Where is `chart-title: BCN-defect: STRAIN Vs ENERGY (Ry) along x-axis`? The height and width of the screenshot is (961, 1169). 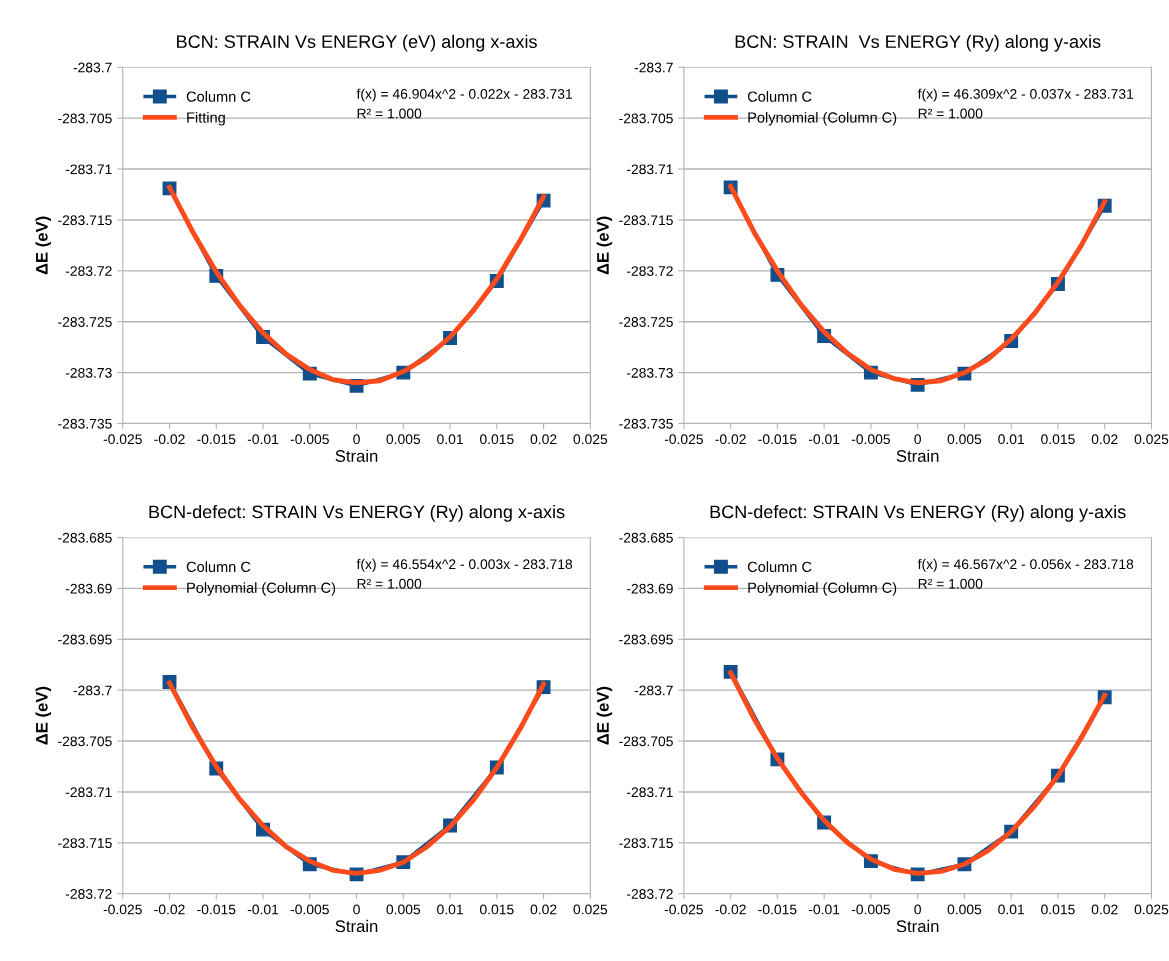
chart-title: BCN-defect: STRAIN Vs ENERGY (Ry) along x-axis is located at coordinates (357, 513).